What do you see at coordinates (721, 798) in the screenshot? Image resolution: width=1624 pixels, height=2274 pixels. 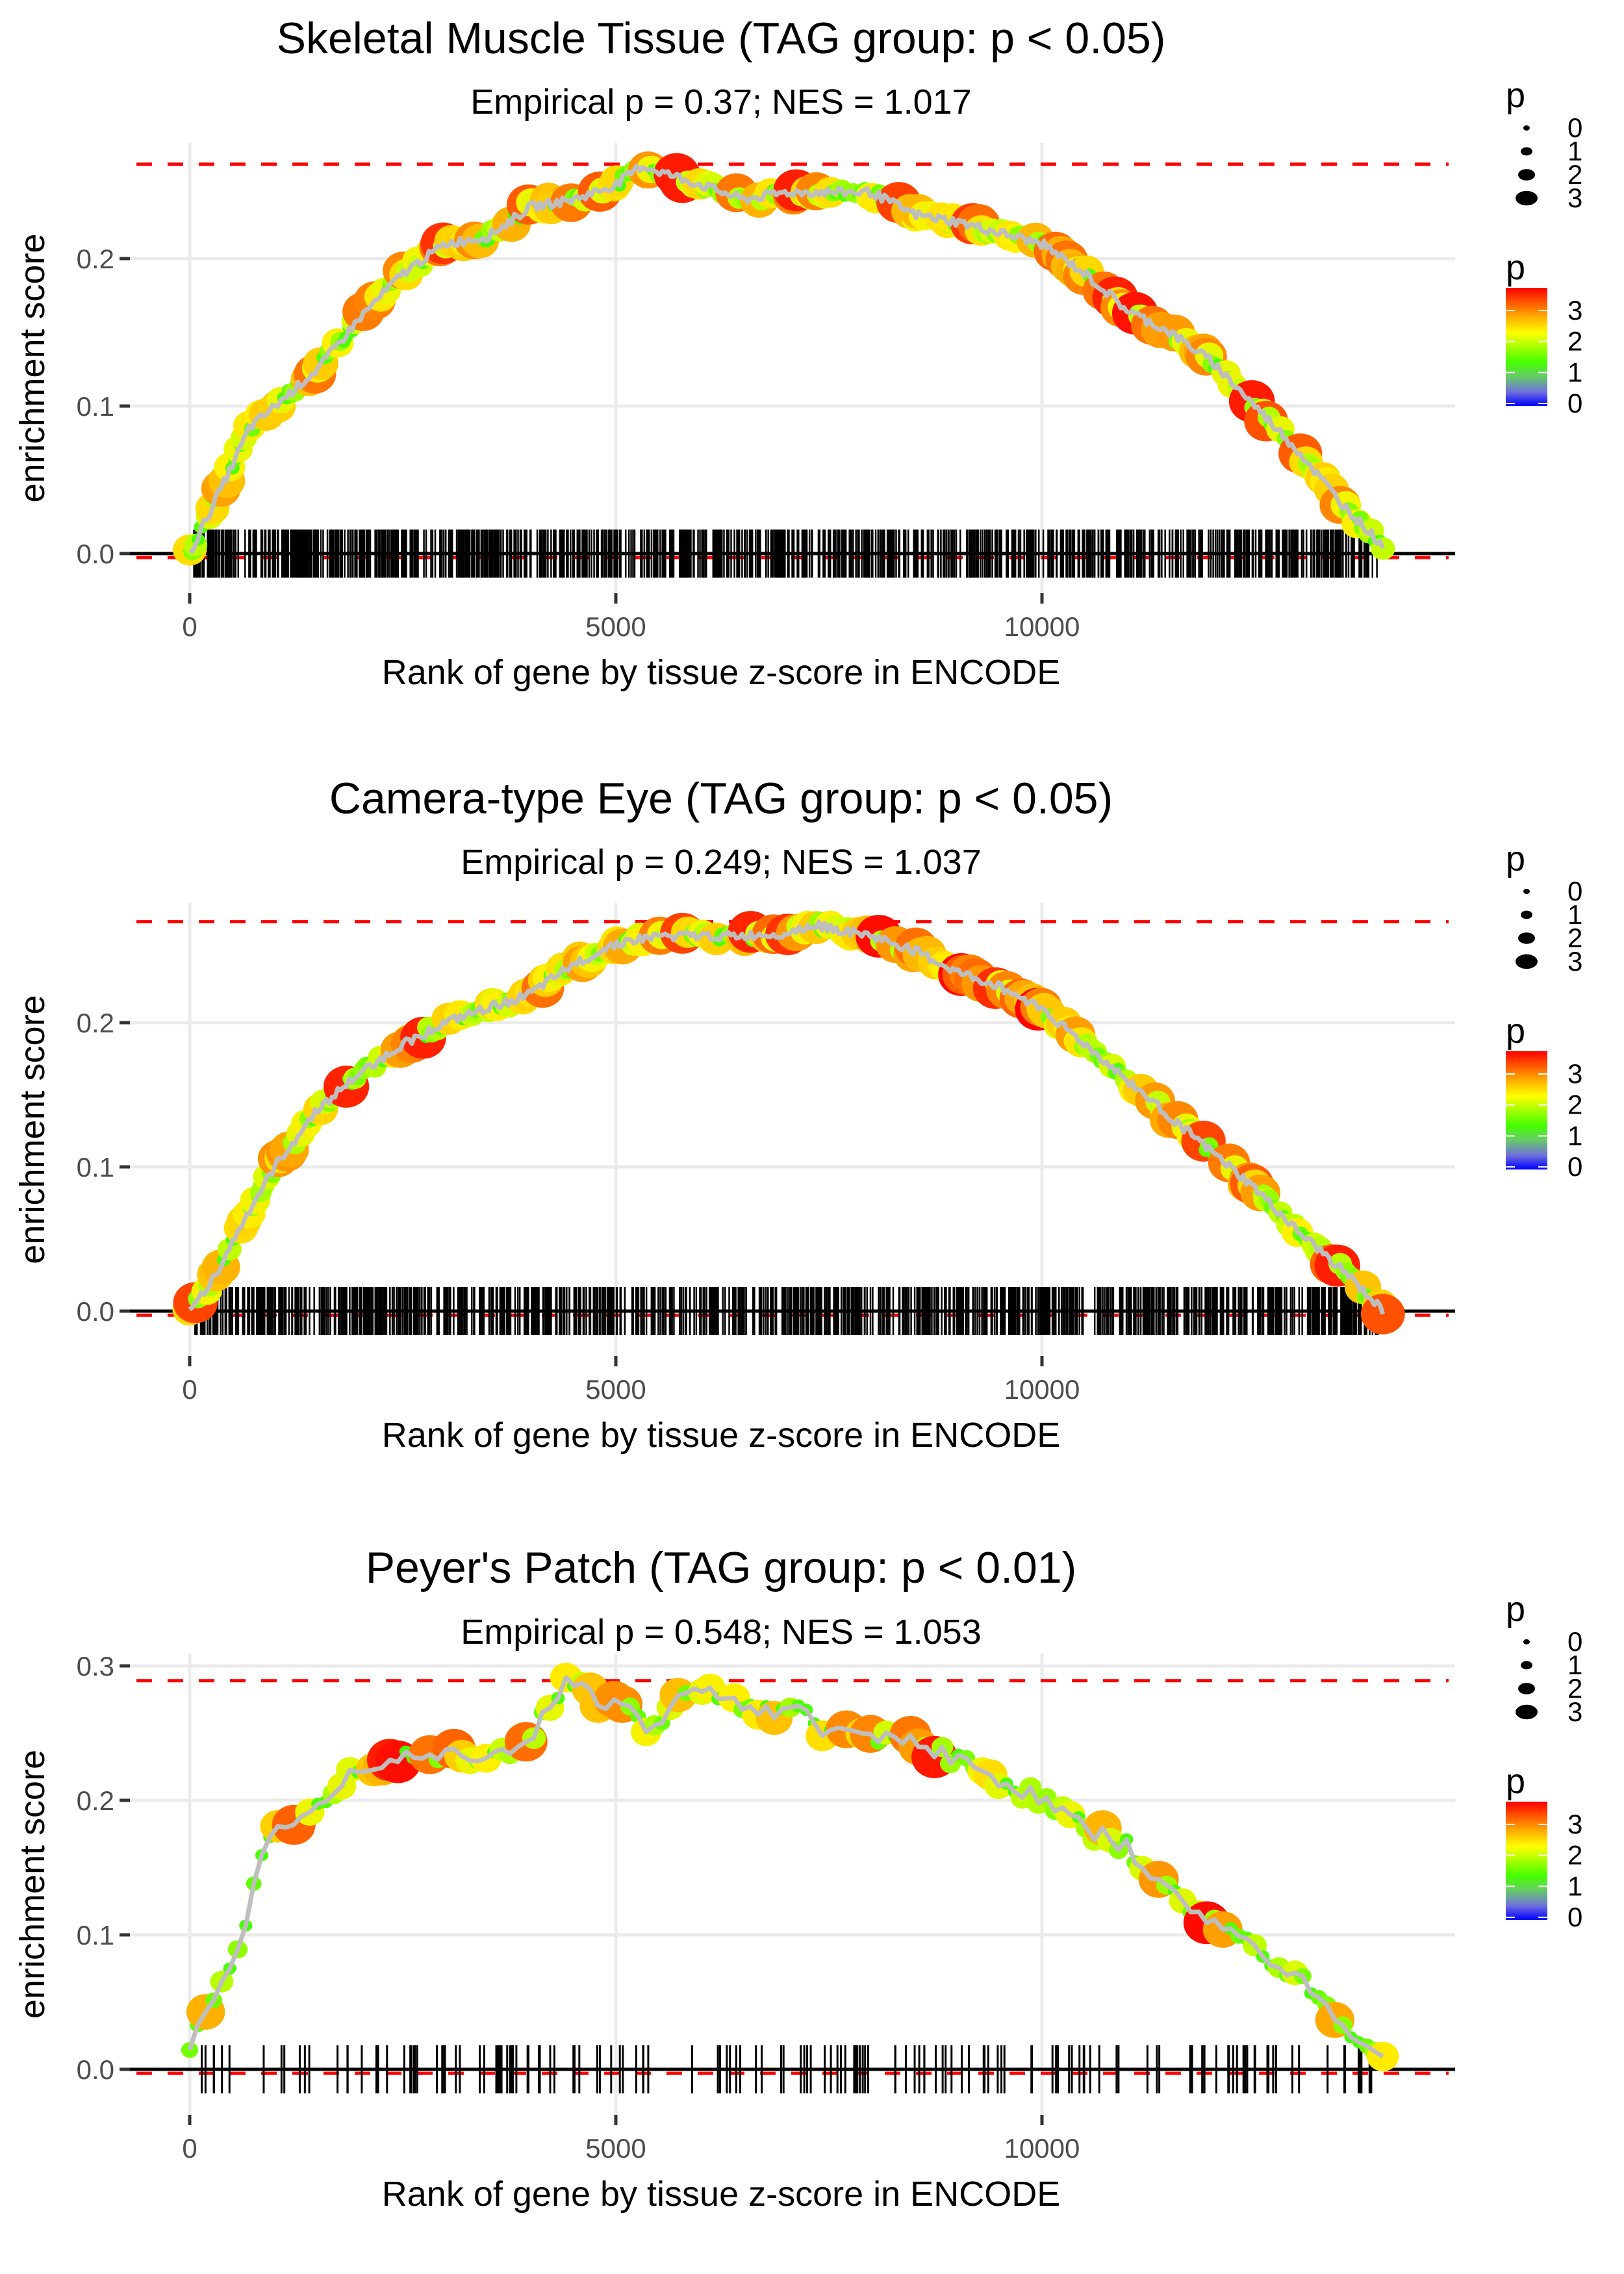 I see `chart-title: Camera-type Eye (TAG group: p < 0.05)` at bounding box center [721, 798].